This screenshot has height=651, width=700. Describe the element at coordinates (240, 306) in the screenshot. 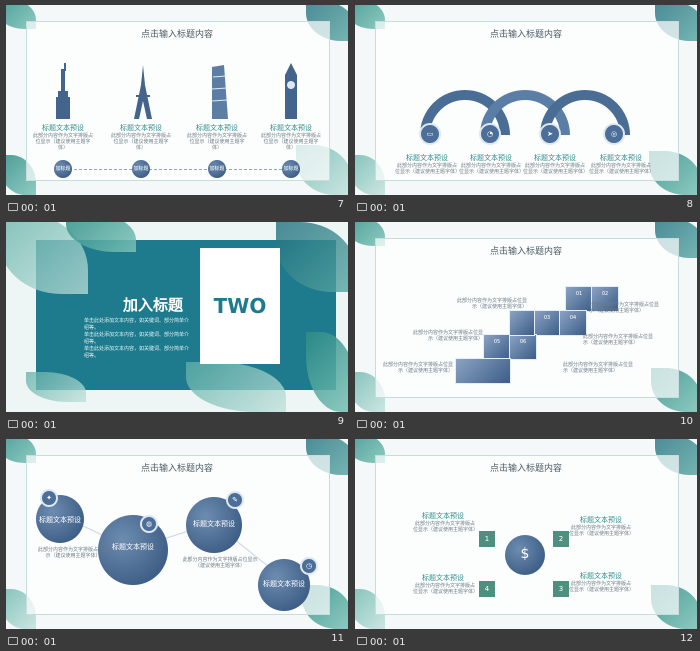

I see `section-number: TWO` at that location.